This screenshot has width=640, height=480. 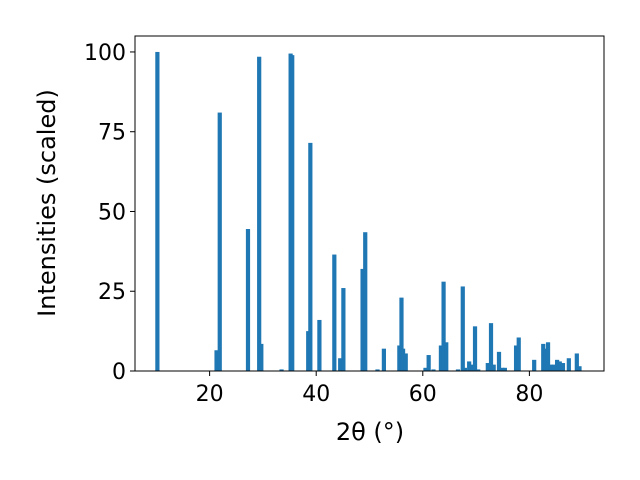 I want to click on x-tick-label: 60, so click(x=423, y=394).